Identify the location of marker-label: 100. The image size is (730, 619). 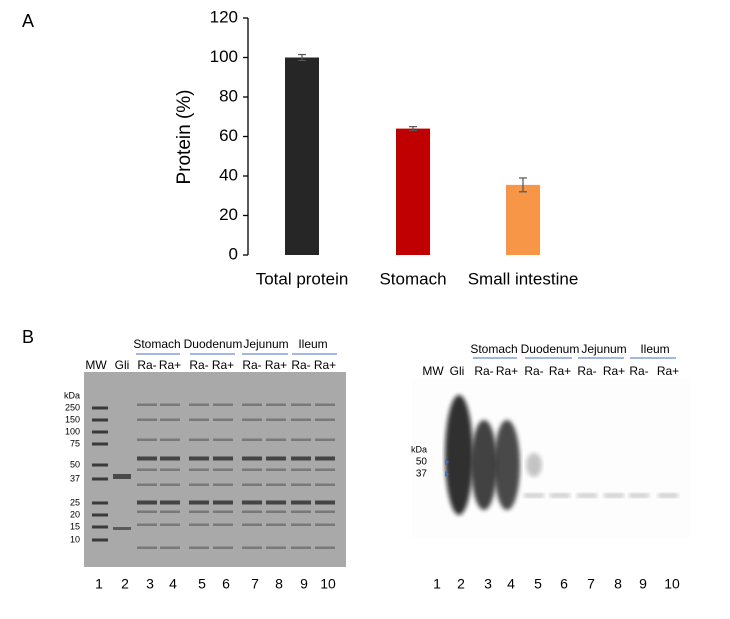
(72, 431).